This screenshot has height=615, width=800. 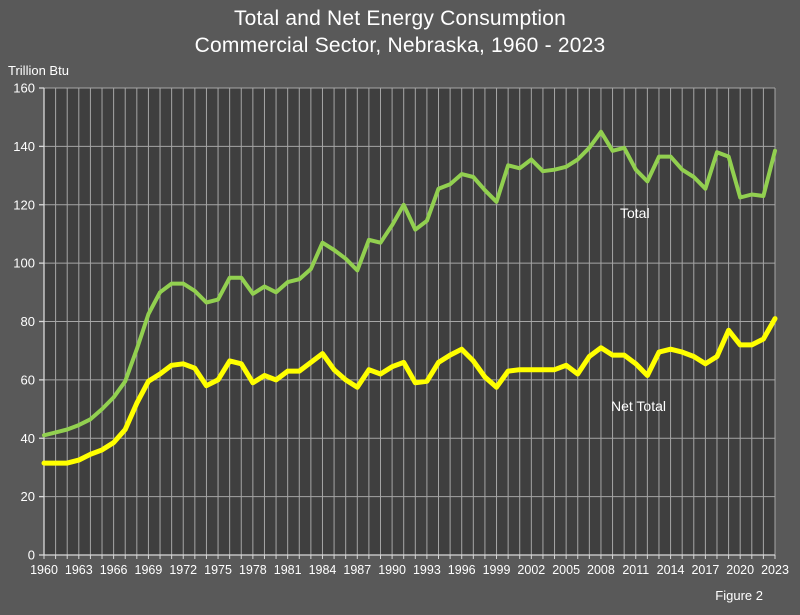 I want to click on x-tick-label: 1993, so click(x=427, y=570).